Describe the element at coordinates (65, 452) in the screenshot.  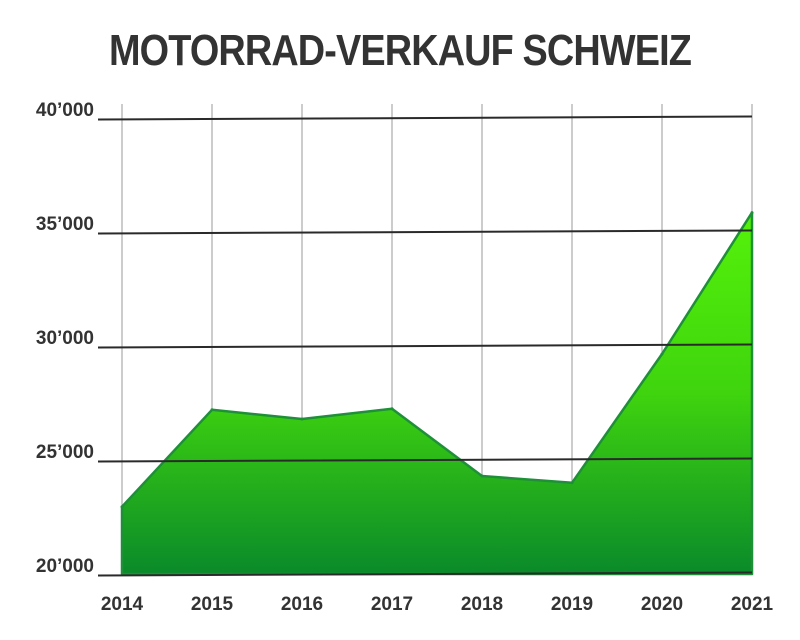
I see `y-tick-label: 25’000` at that location.